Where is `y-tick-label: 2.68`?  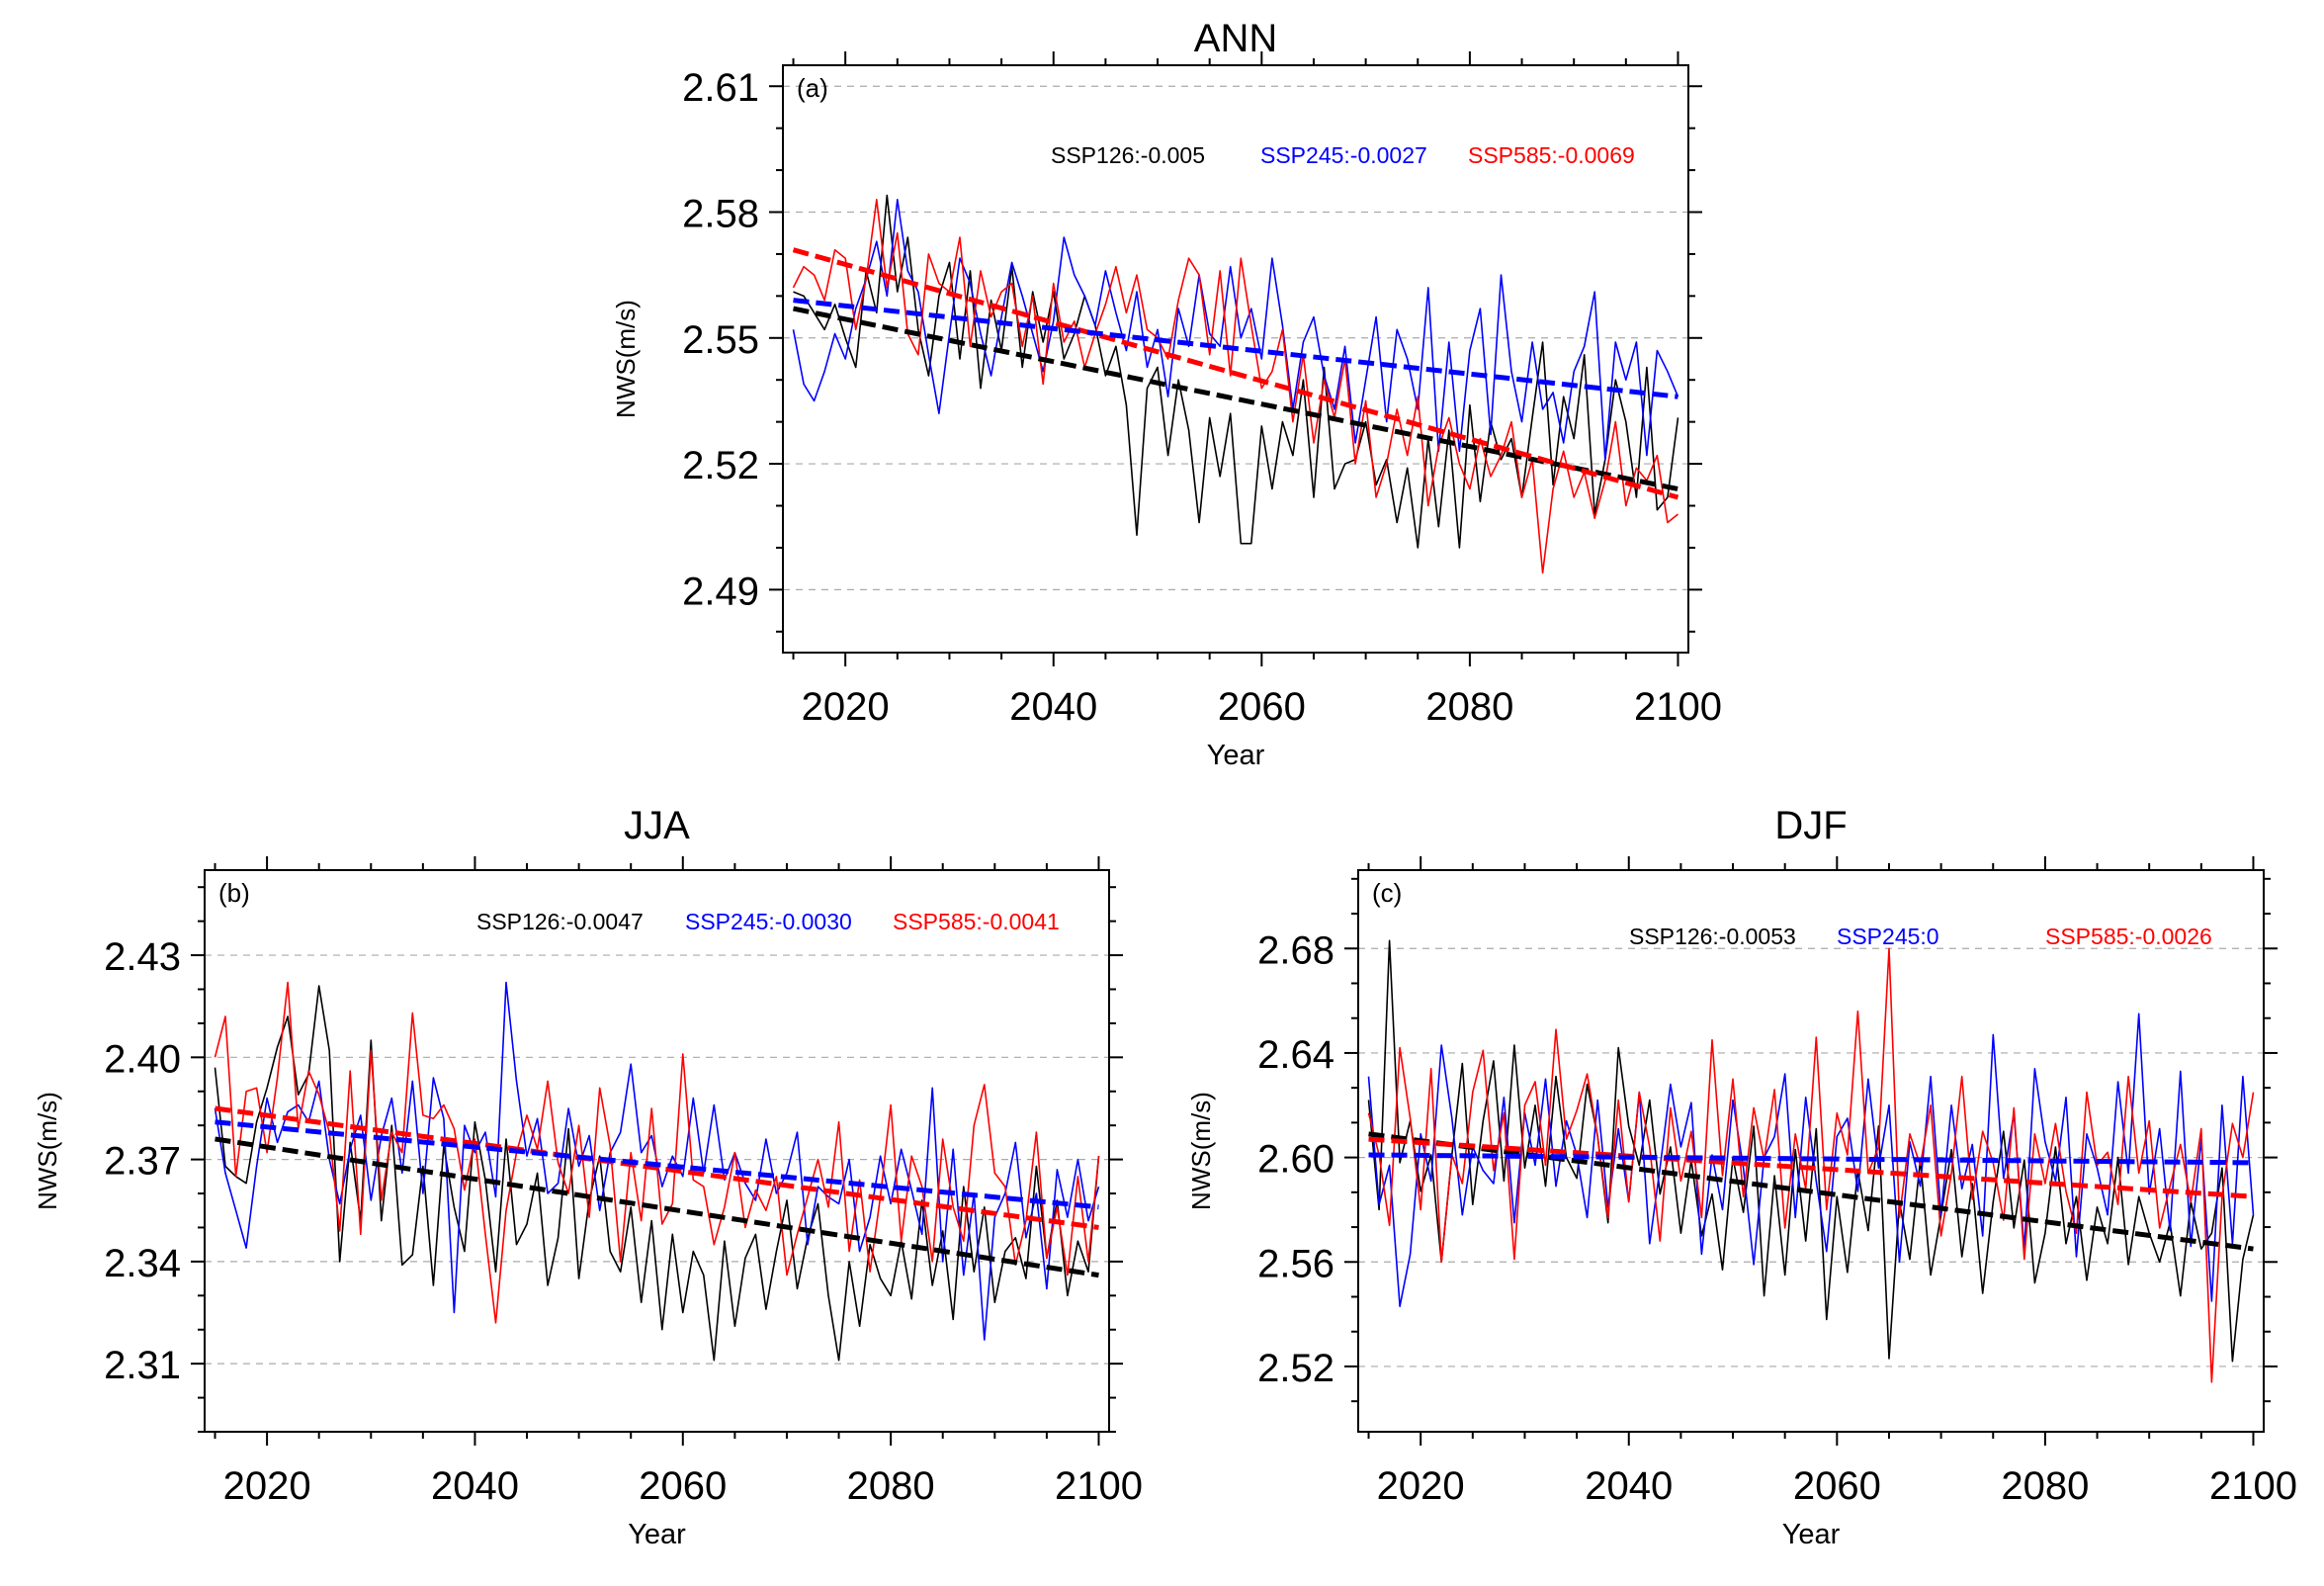
y-tick-label: 2.68 is located at coordinates (1295, 950).